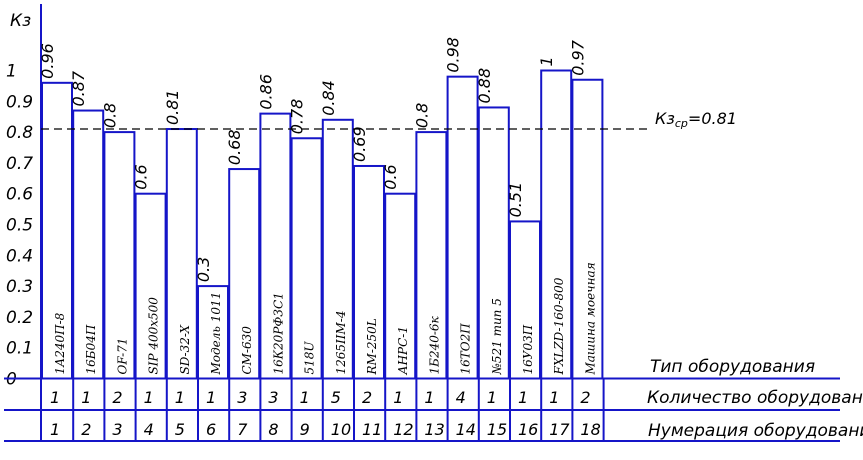 The height and width of the screenshot is (460, 863). I want to click on category-label: 16У03П, so click(528, 349).